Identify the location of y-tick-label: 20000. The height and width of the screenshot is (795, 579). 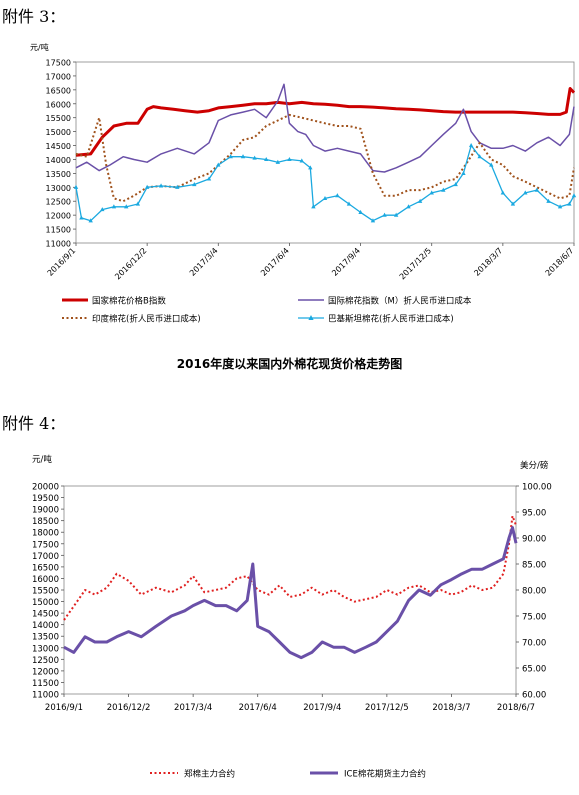
(45, 488).